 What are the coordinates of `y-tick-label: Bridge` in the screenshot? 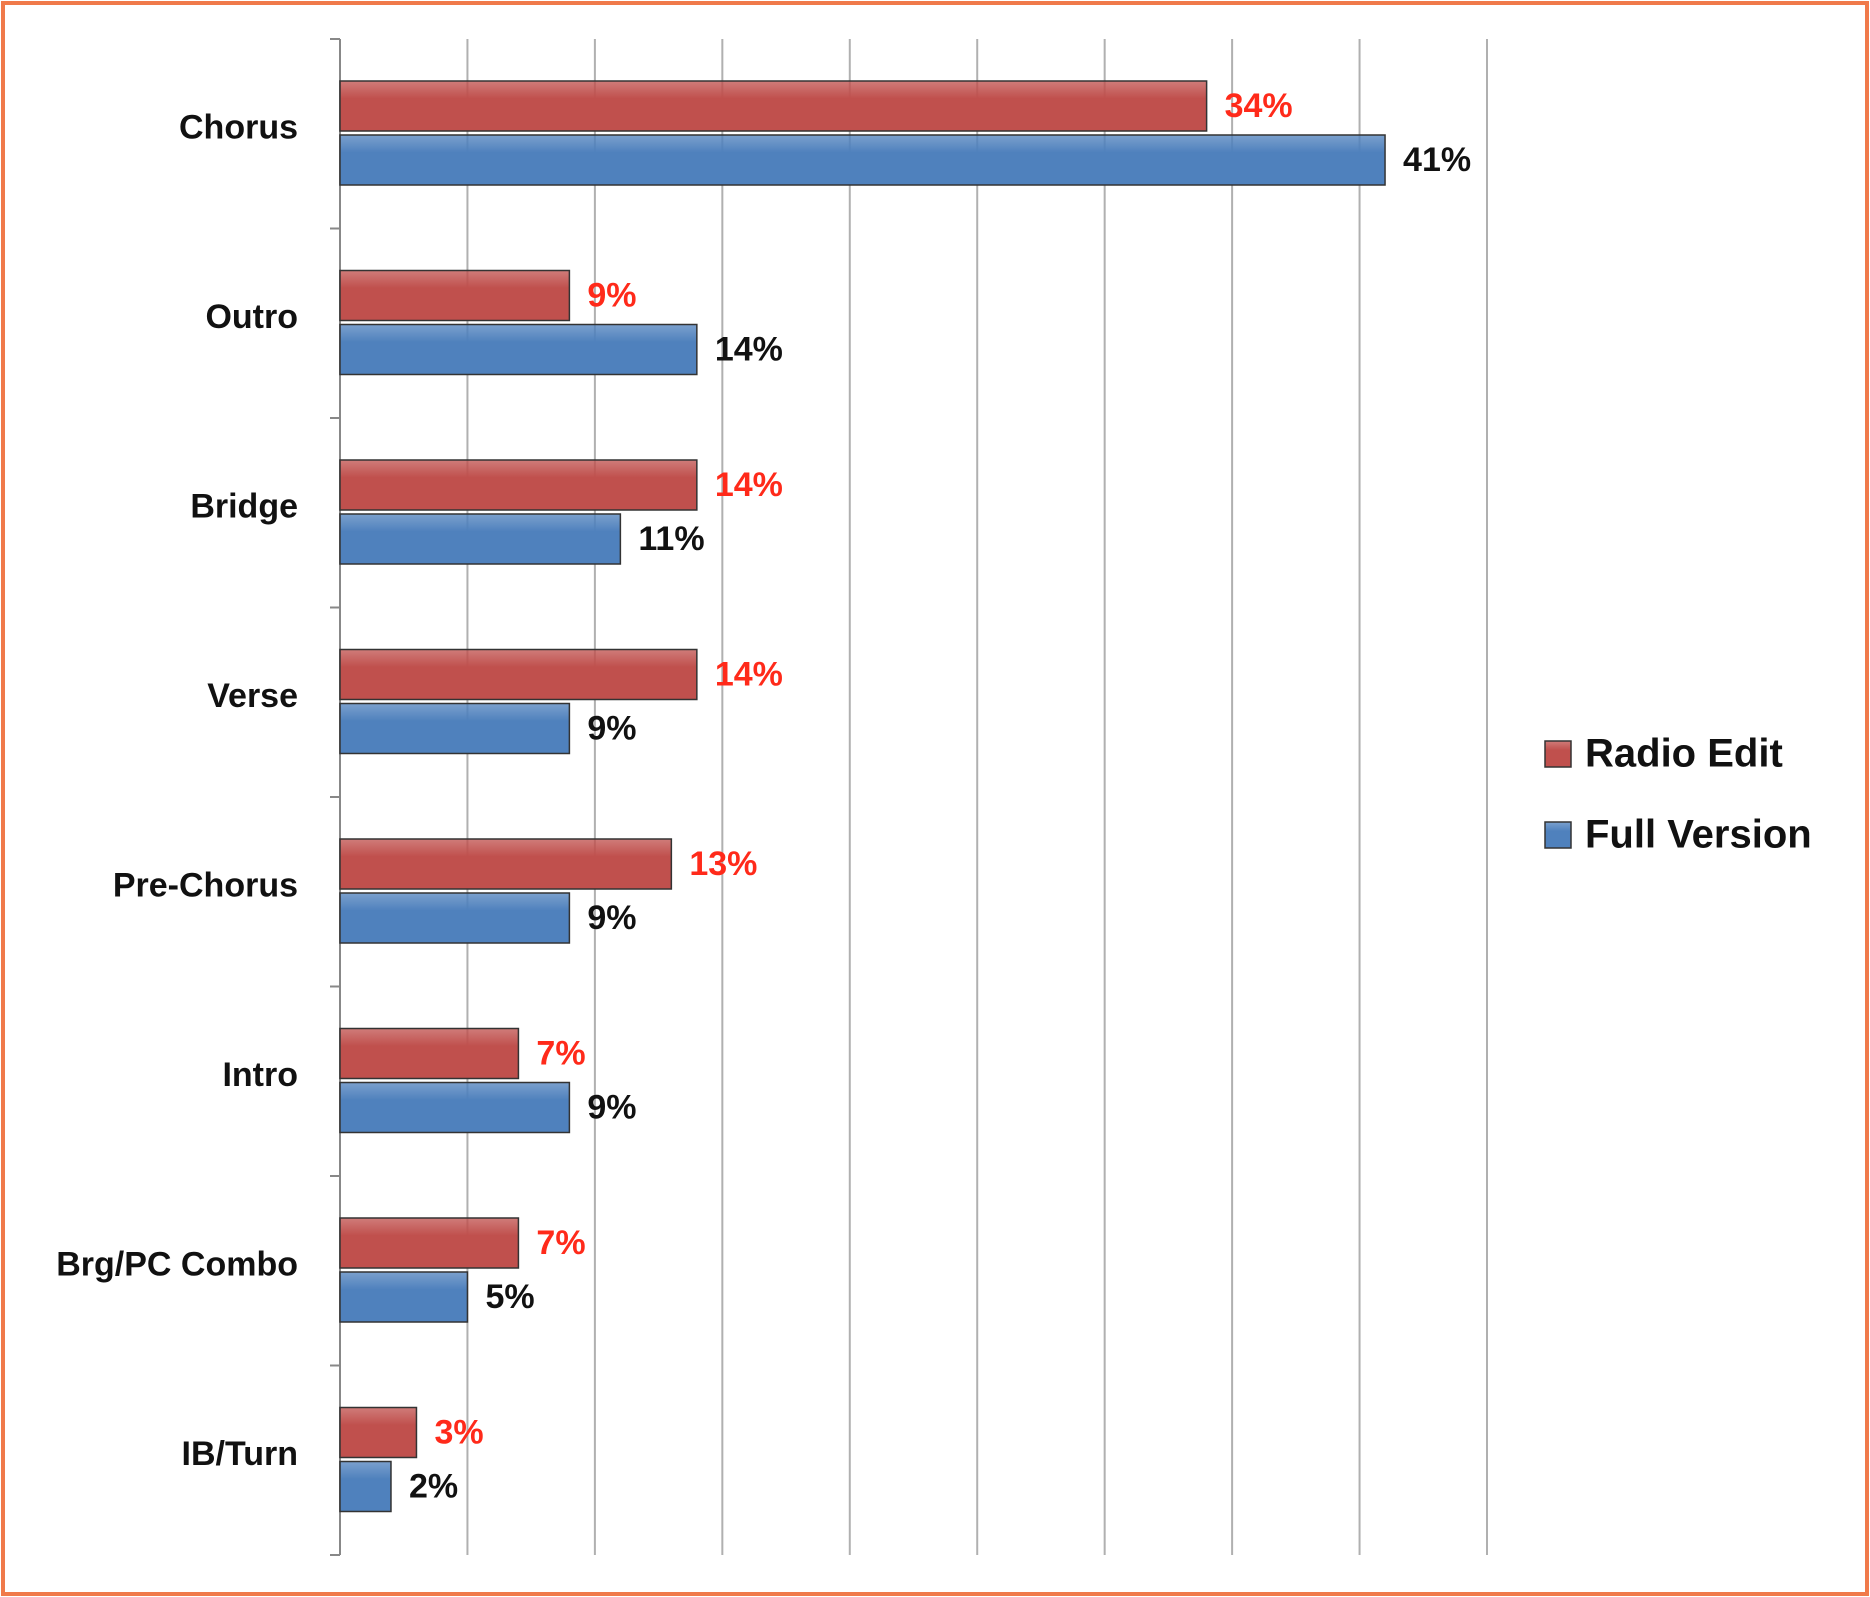 It's located at (244, 507).